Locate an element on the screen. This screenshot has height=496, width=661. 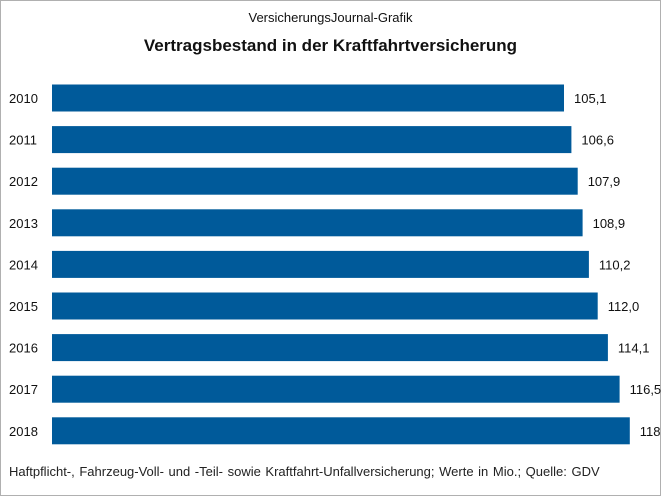
category-label-2014: 2014 is located at coordinates (23, 264).